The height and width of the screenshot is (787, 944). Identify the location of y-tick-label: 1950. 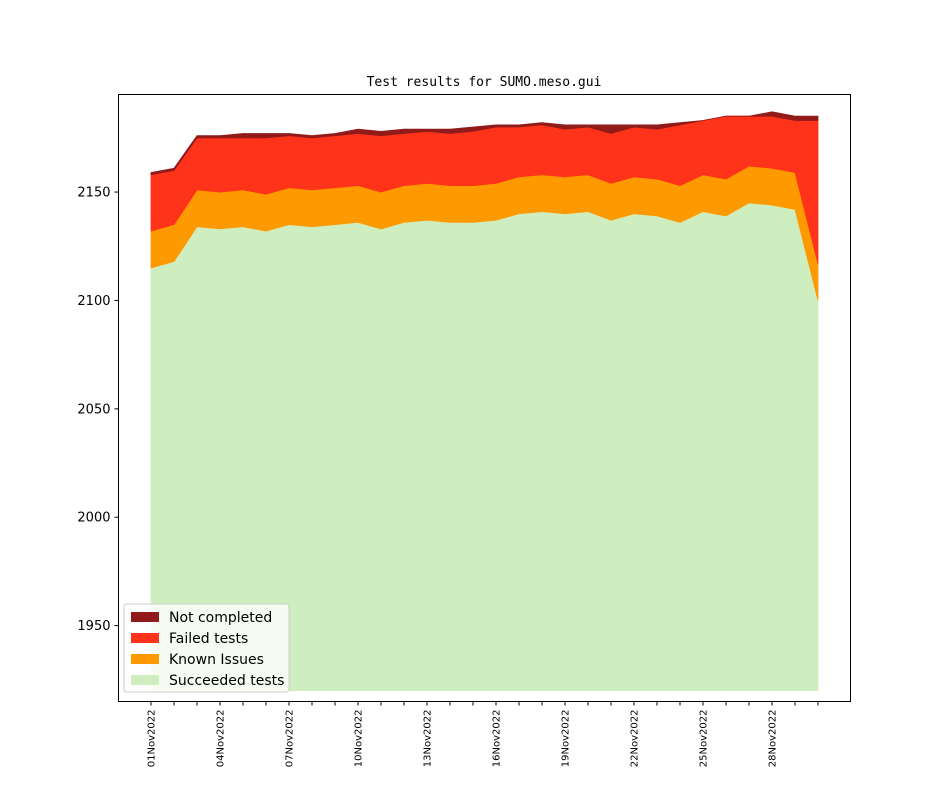
(93, 626).